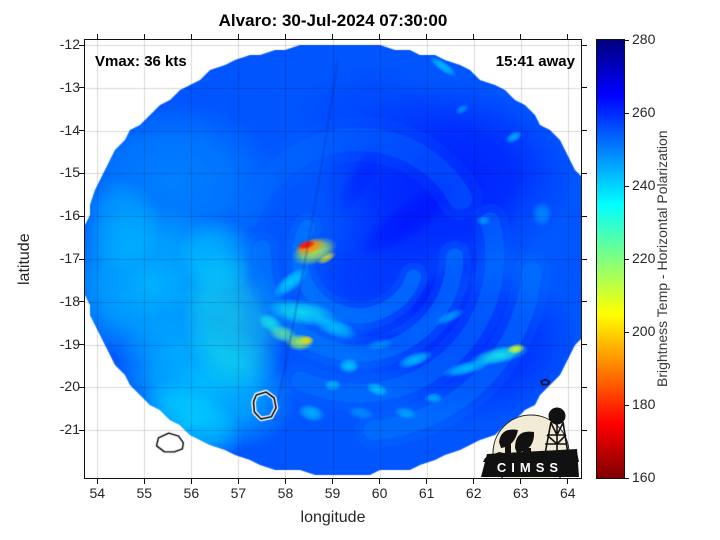 Image resolution: width=720 pixels, height=540 pixels. What do you see at coordinates (332, 493) in the screenshot?
I see `x-tick-label: 59` at bounding box center [332, 493].